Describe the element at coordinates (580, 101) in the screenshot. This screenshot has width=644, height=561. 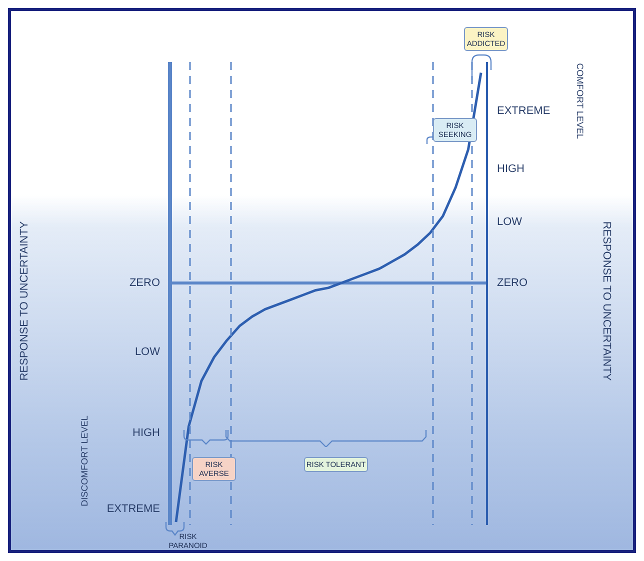
I see `text: COMFORT LEVEL` at that location.